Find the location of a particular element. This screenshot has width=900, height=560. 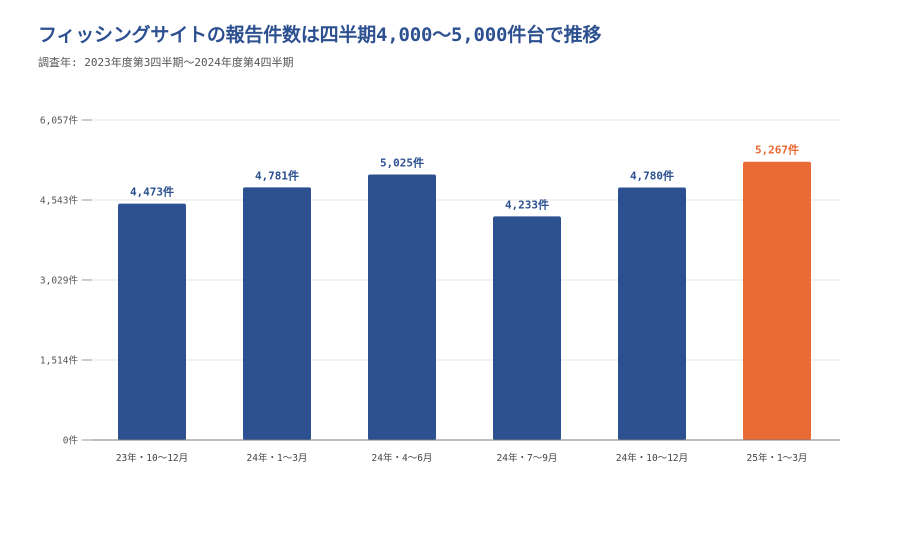

x-tick-label: 24年・7〜9月 is located at coordinates (527, 458).